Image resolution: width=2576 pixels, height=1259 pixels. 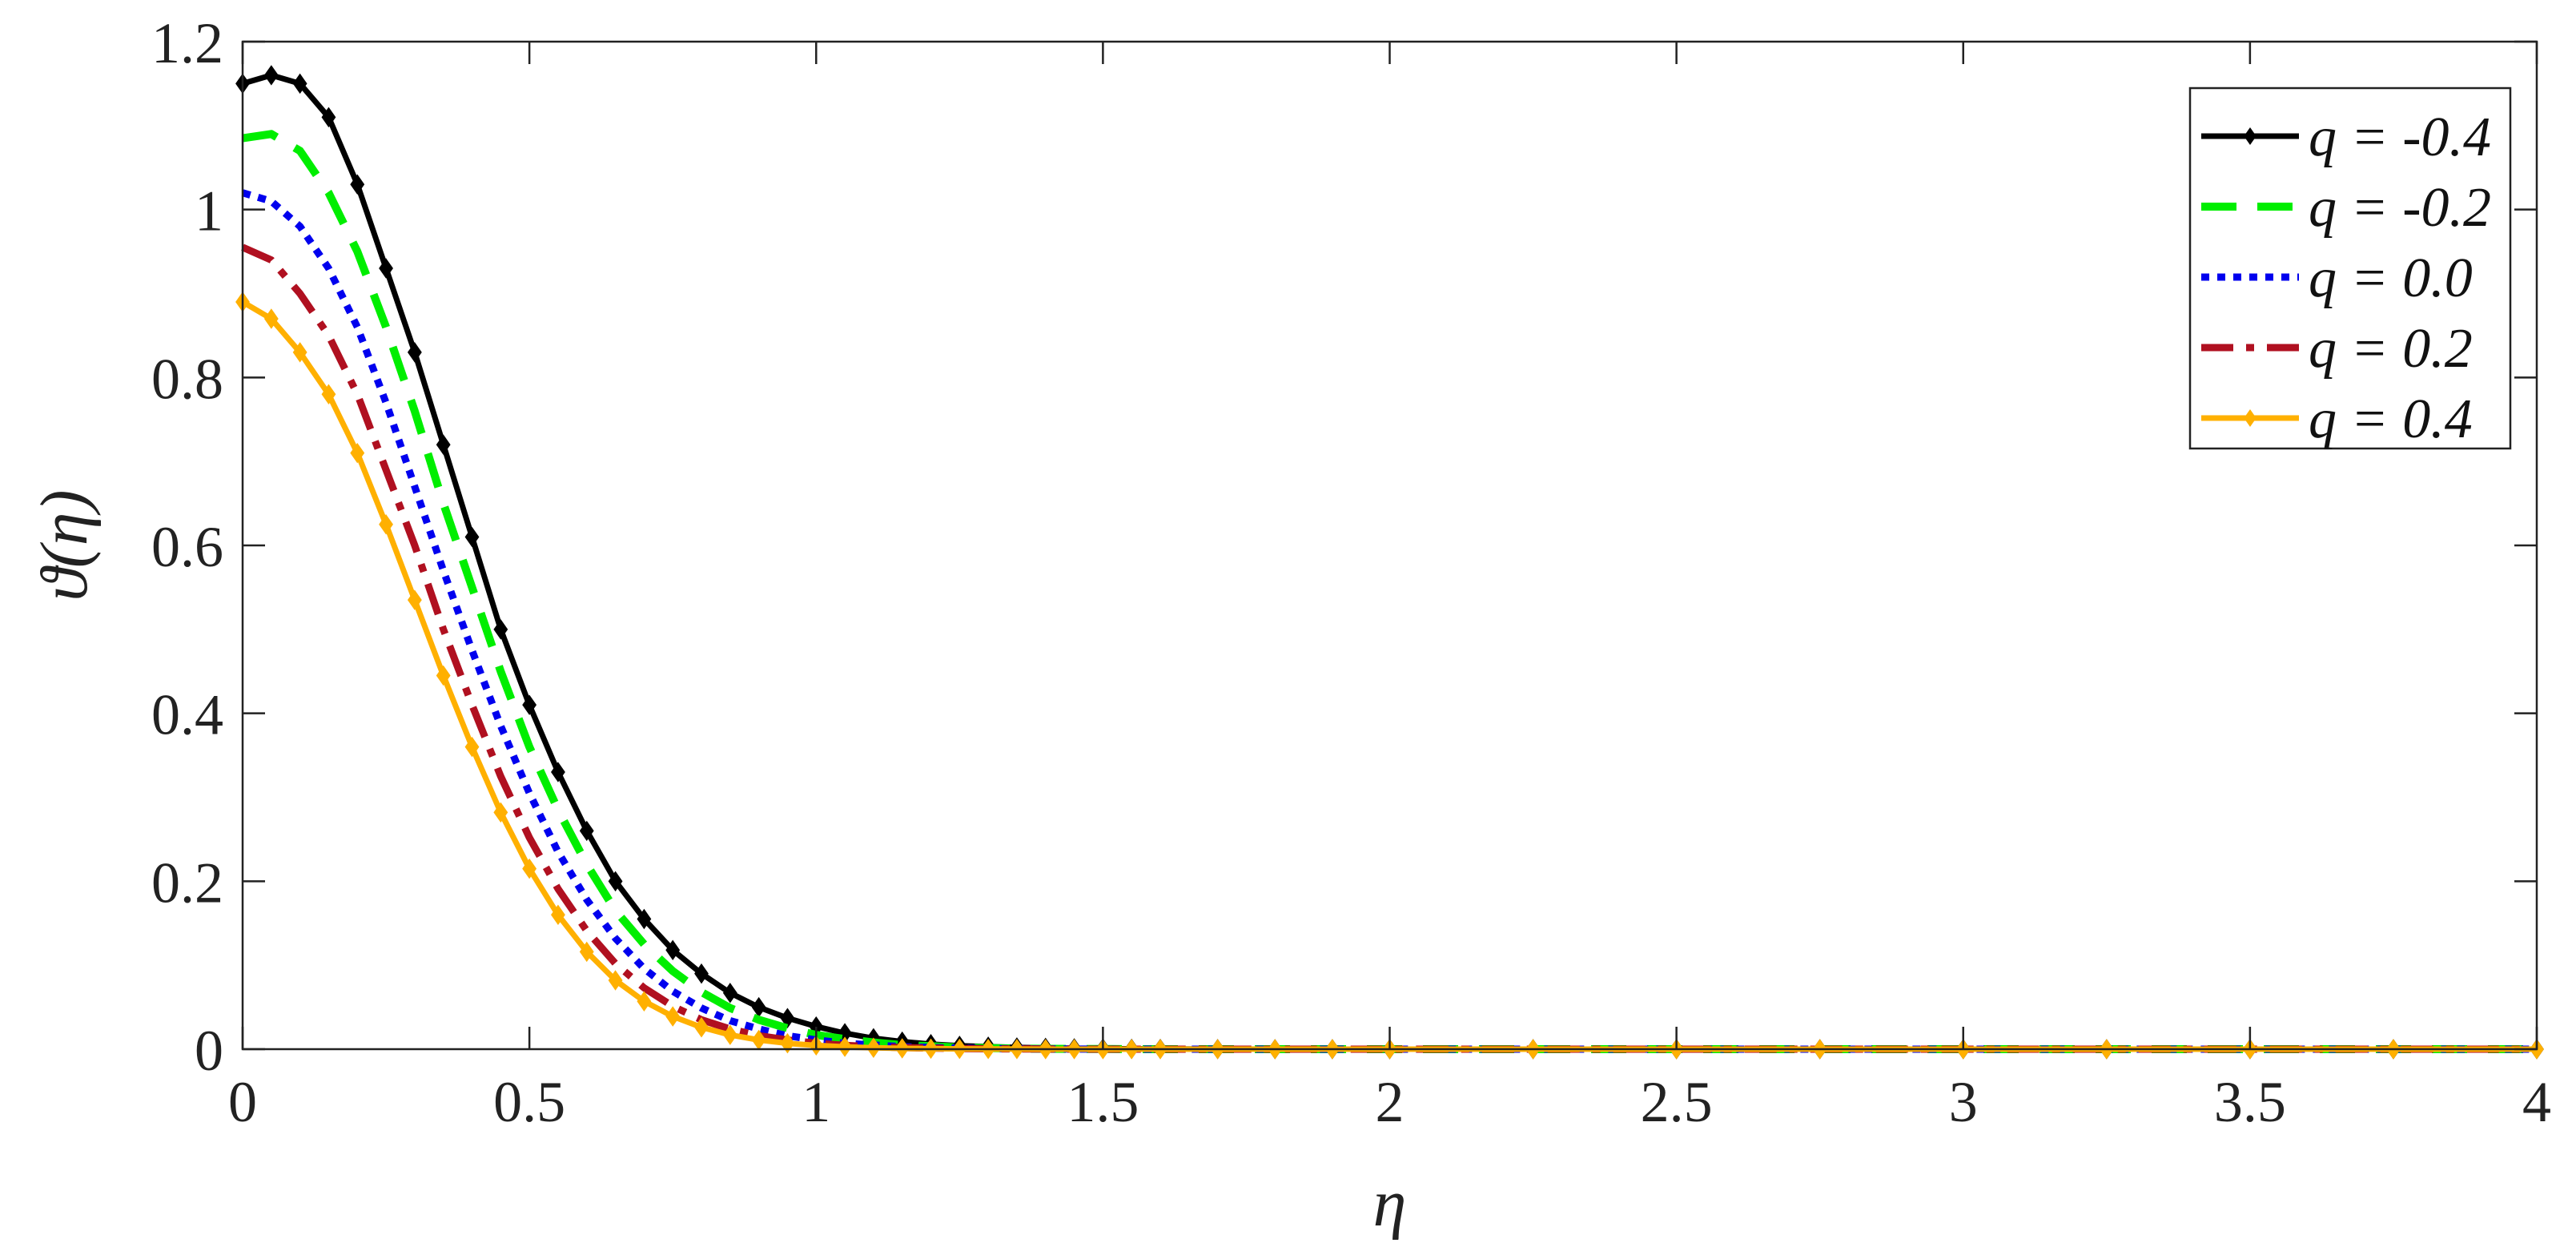 What do you see at coordinates (187, 43) in the screenshot?
I see `y-tick-label: 1.2` at bounding box center [187, 43].